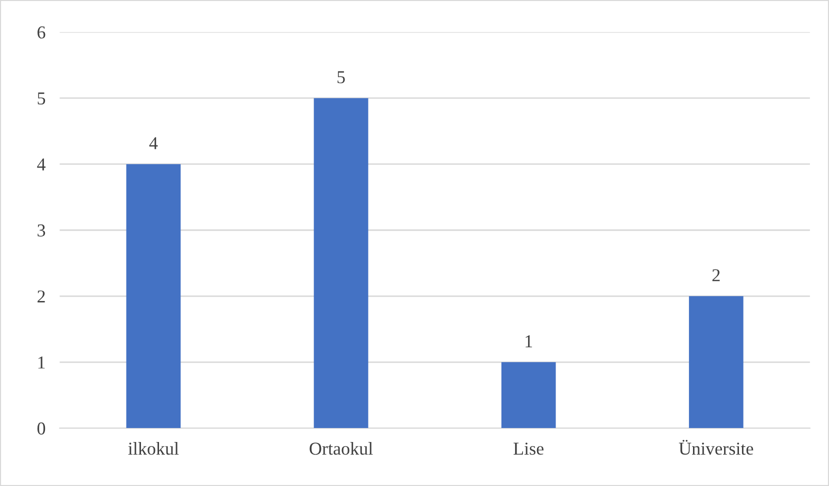 This screenshot has height=486, width=829. What do you see at coordinates (529, 448) in the screenshot?
I see `x-tick-label: Lise` at bounding box center [529, 448].